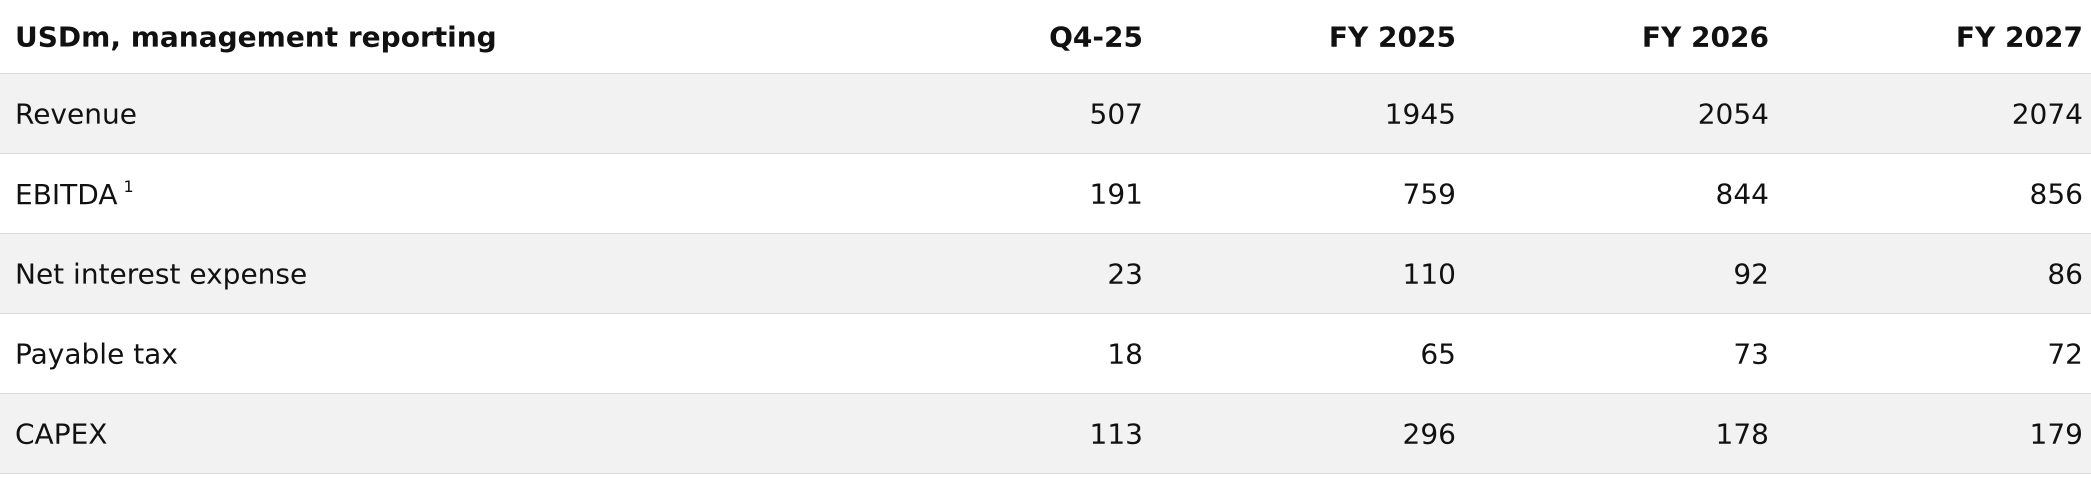  I want to click on header-cell: FY 2026, so click(1705, 36).